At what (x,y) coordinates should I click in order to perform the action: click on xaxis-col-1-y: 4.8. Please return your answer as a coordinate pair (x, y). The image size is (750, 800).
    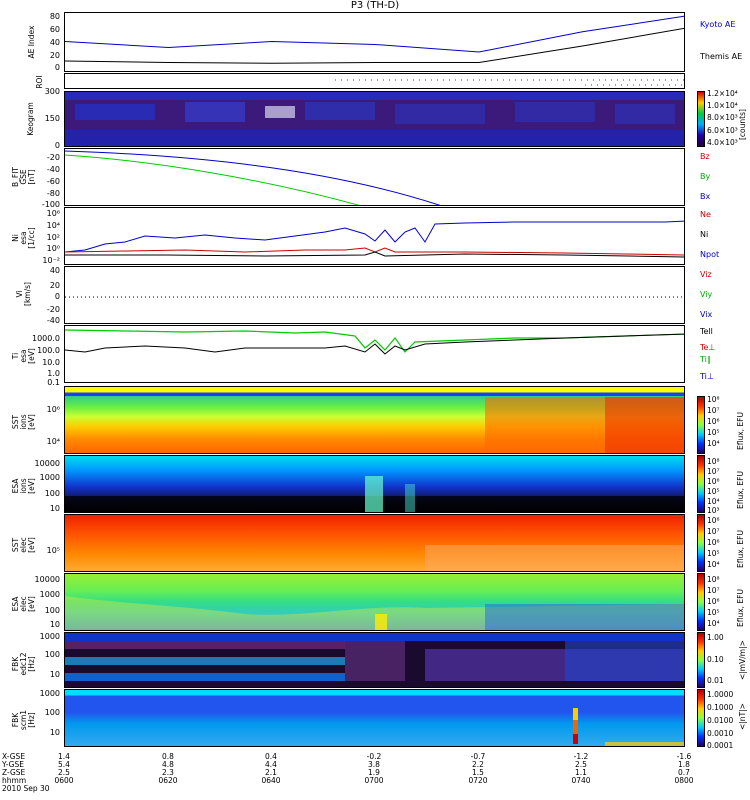
    Looking at the image, I should click on (168, 764).